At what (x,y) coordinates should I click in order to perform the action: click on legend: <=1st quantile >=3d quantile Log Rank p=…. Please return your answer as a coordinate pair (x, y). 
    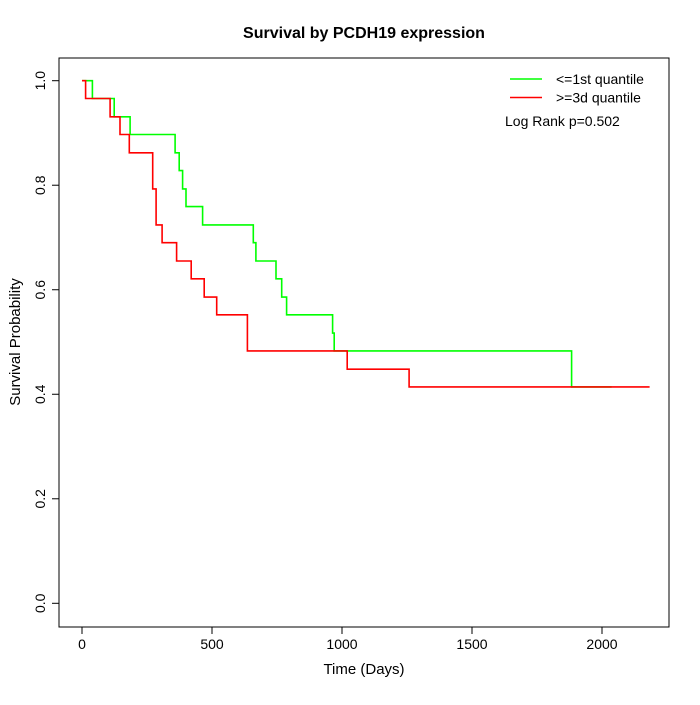
    Looking at the image, I should click on (574, 100).